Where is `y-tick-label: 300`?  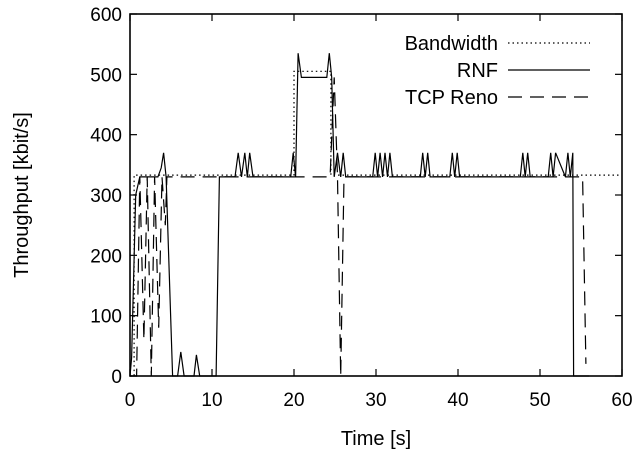 y-tick-label: 300 is located at coordinates (106, 196).